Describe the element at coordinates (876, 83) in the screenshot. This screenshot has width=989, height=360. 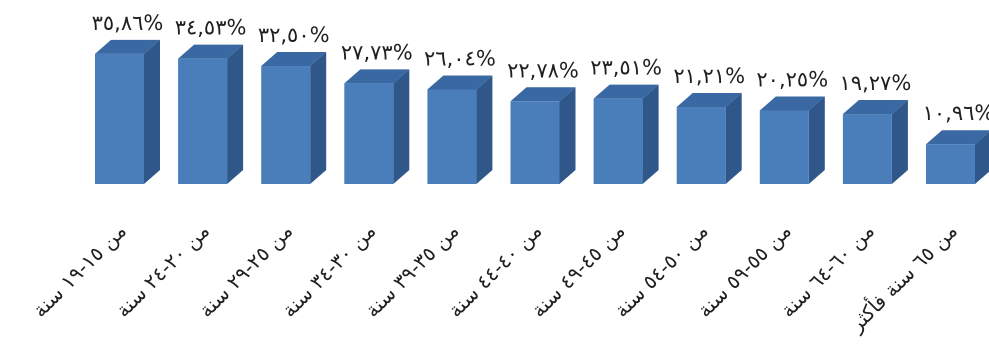
I see `data-label: ١٩,٢٧%` at that location.